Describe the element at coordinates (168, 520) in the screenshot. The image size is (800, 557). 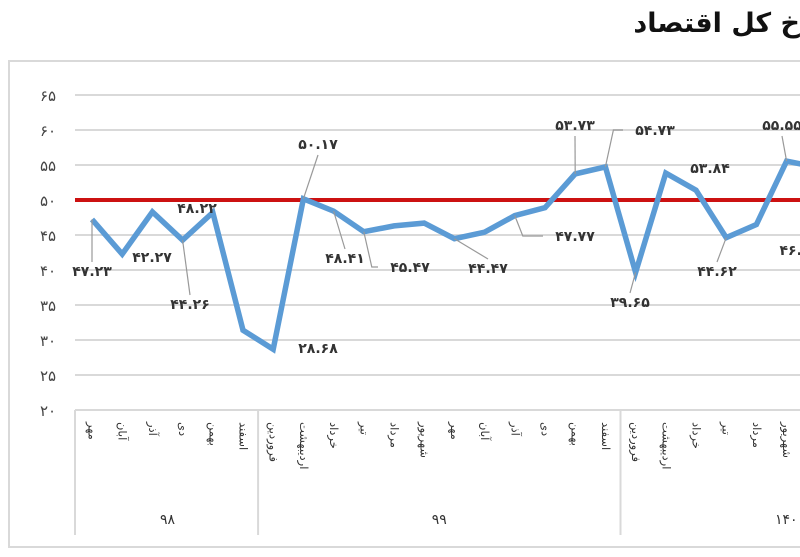
I see `group-label: ۹۸` at that location.